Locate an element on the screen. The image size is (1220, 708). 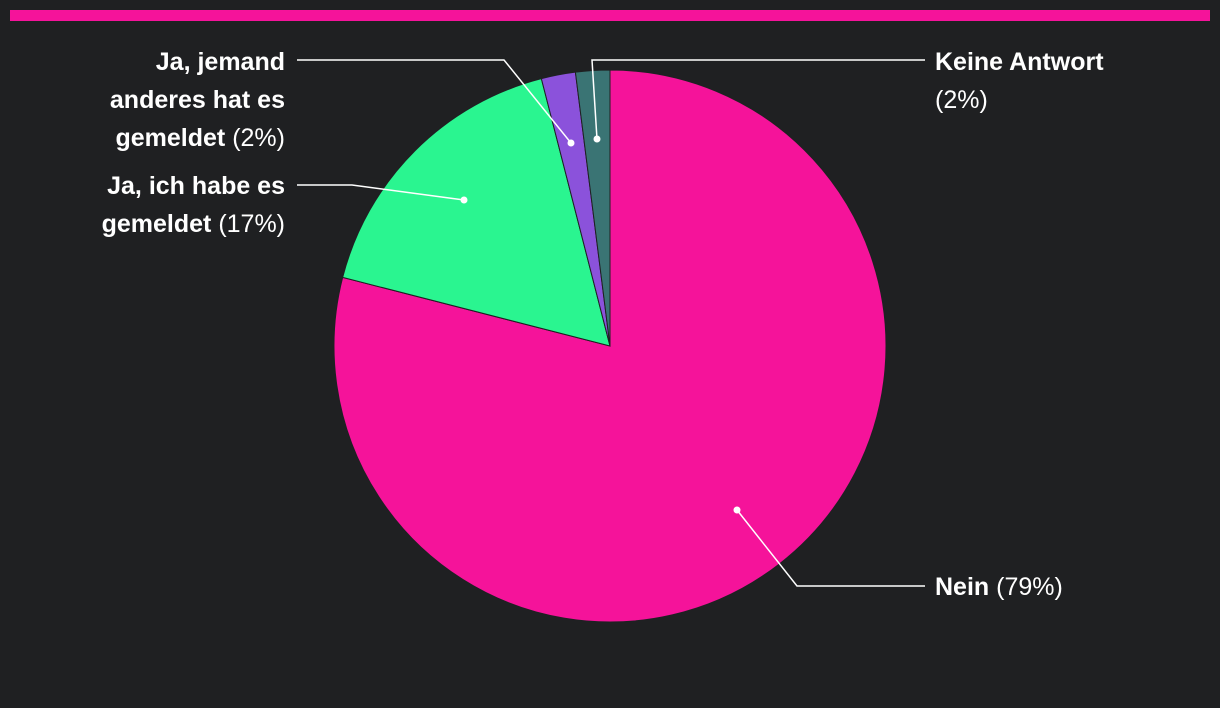
slice-label-ja-jemand-anderes-hat-es-gemeldet: Ja, jemand anderes hat es gemeldet (2%) is located at coordinates (197, 100).